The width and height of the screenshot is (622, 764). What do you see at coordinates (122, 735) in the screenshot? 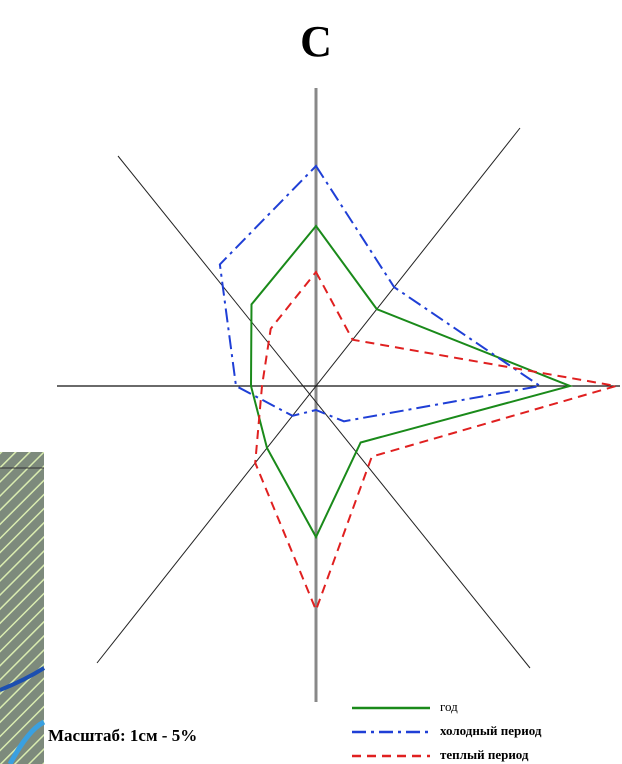
I see `scale-note: Масштаб: 1см - 5%` at bounding box center [122, 735].